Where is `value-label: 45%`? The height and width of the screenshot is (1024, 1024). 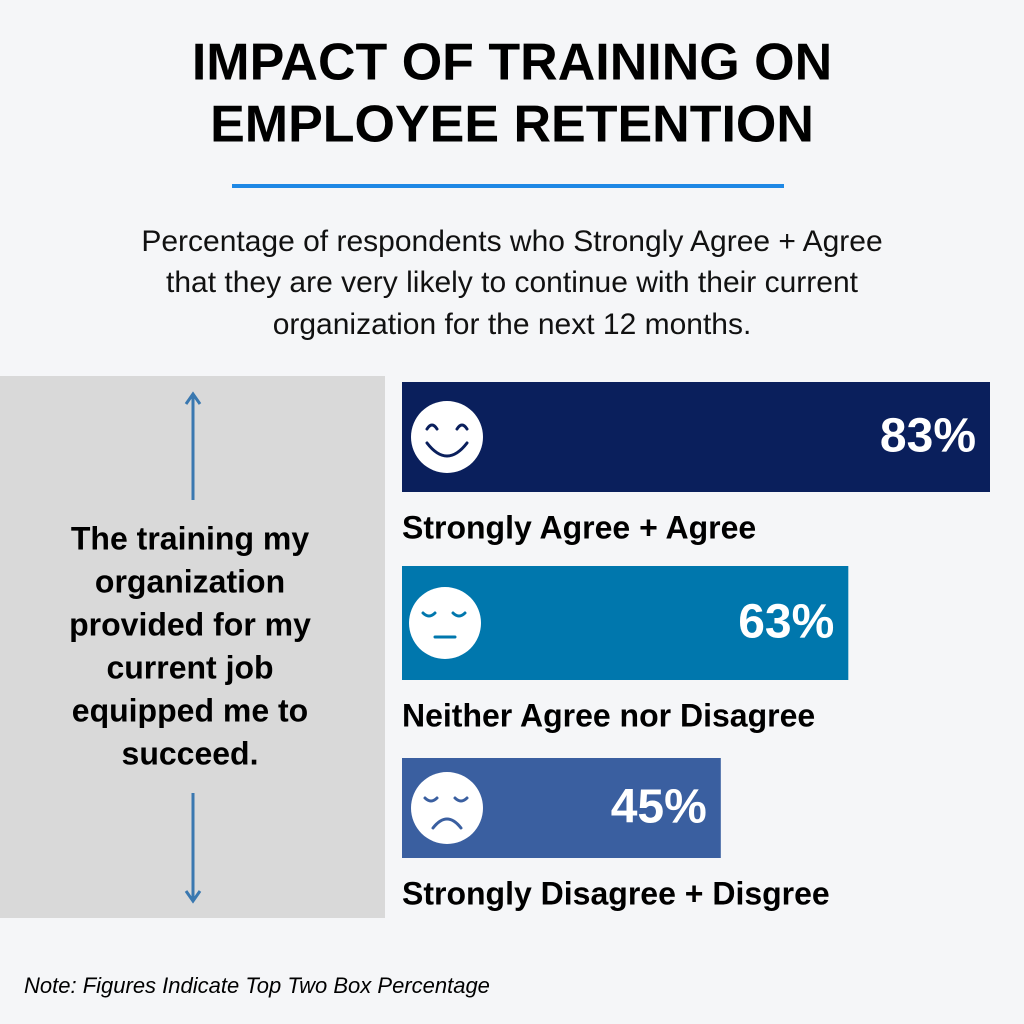 value-label: 45% is located at coordinates (659, 807).